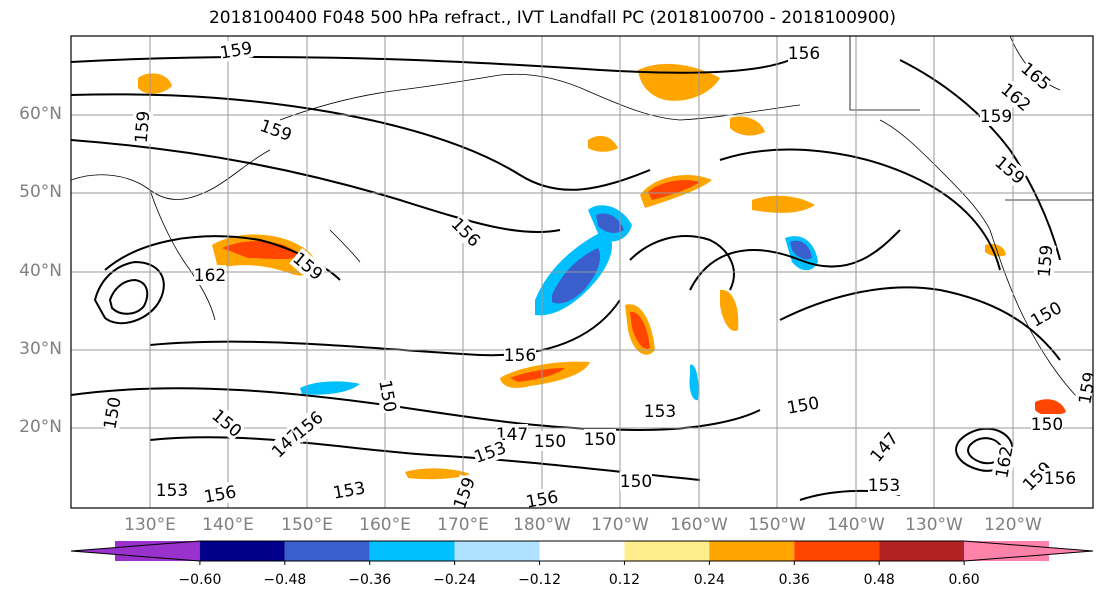 This screenshot has width=1105, height=601. What do you see at coordinates (777, 525) in the screenshot?
I see `lon-tick-label: 150°W` at bounding box center [777, 525].